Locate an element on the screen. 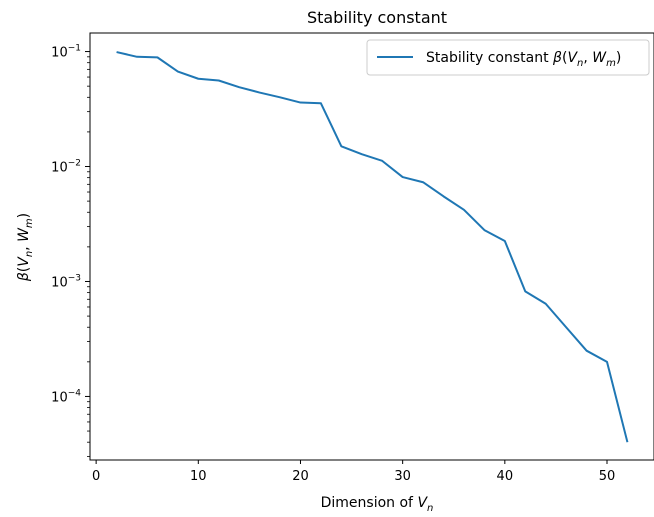 The height and width of the screenshot is (517, 654). legend: Stability constant β(Vn, Wm) is located at coordinates (508, 57).